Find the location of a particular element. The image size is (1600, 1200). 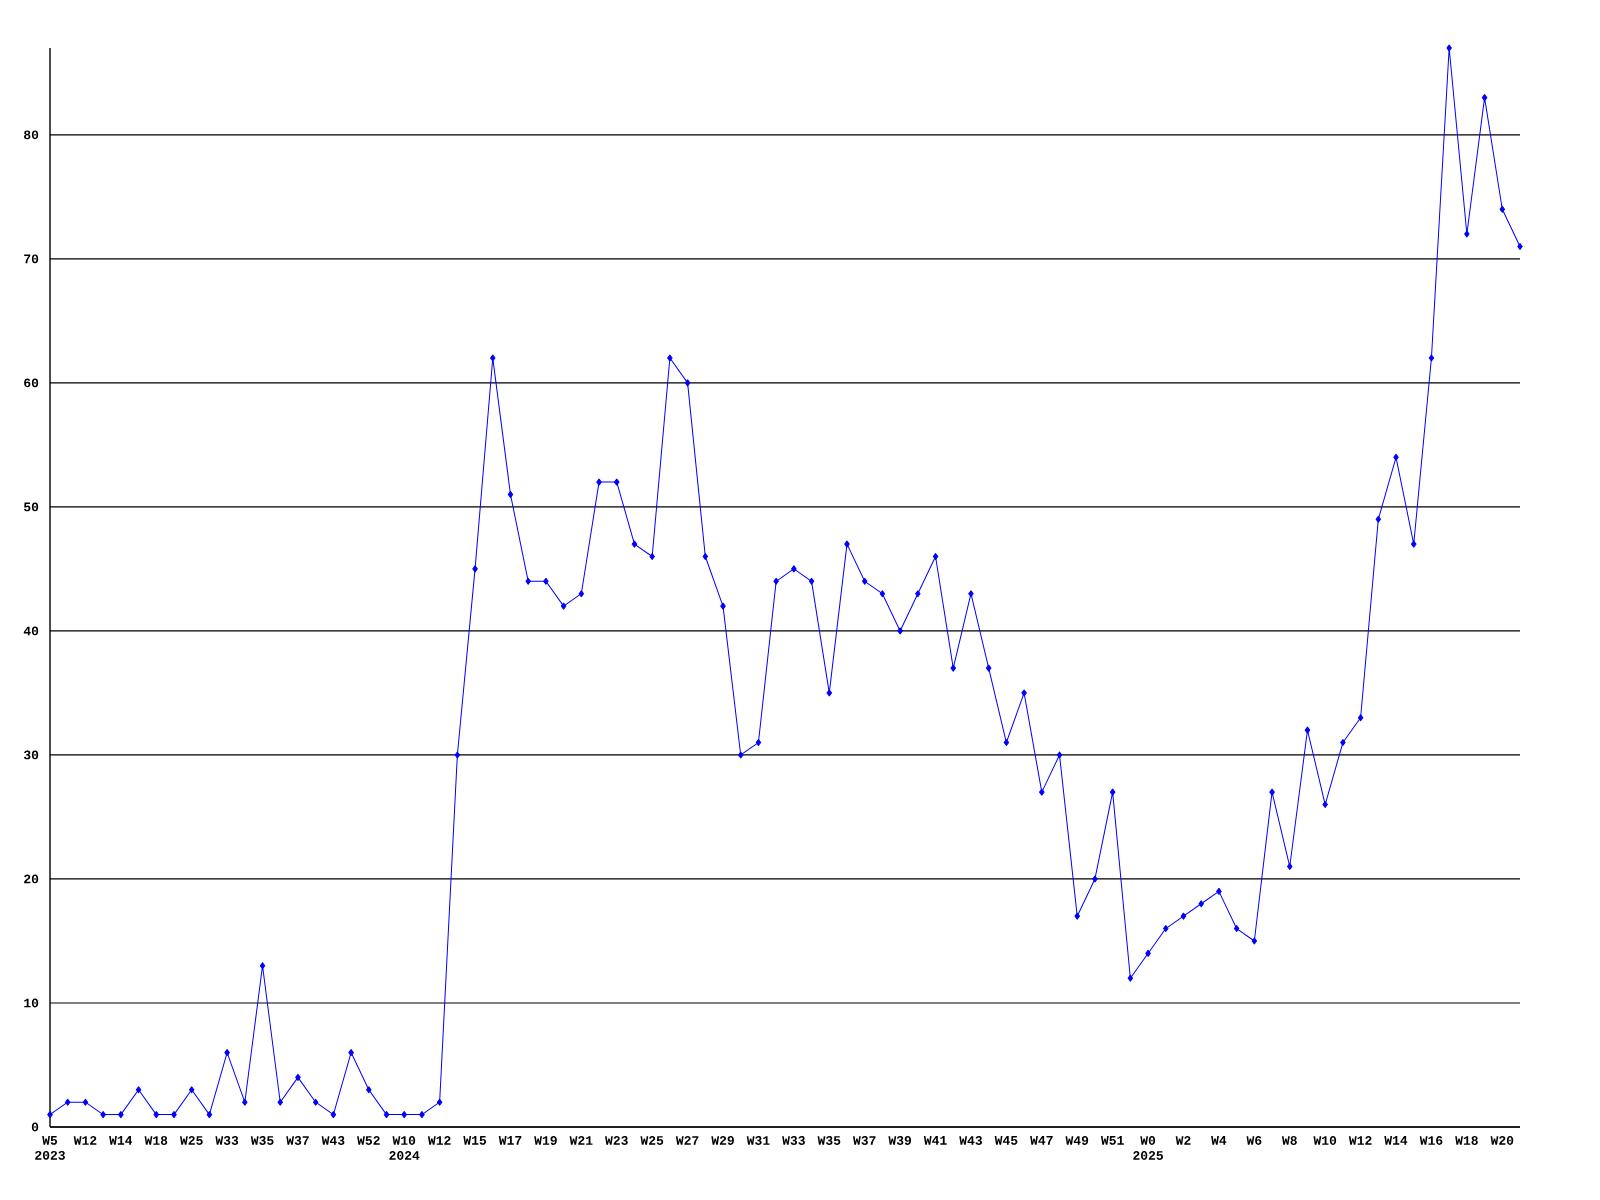

x-tick-label: W5 2023 is located at coordinates (50, 1148).